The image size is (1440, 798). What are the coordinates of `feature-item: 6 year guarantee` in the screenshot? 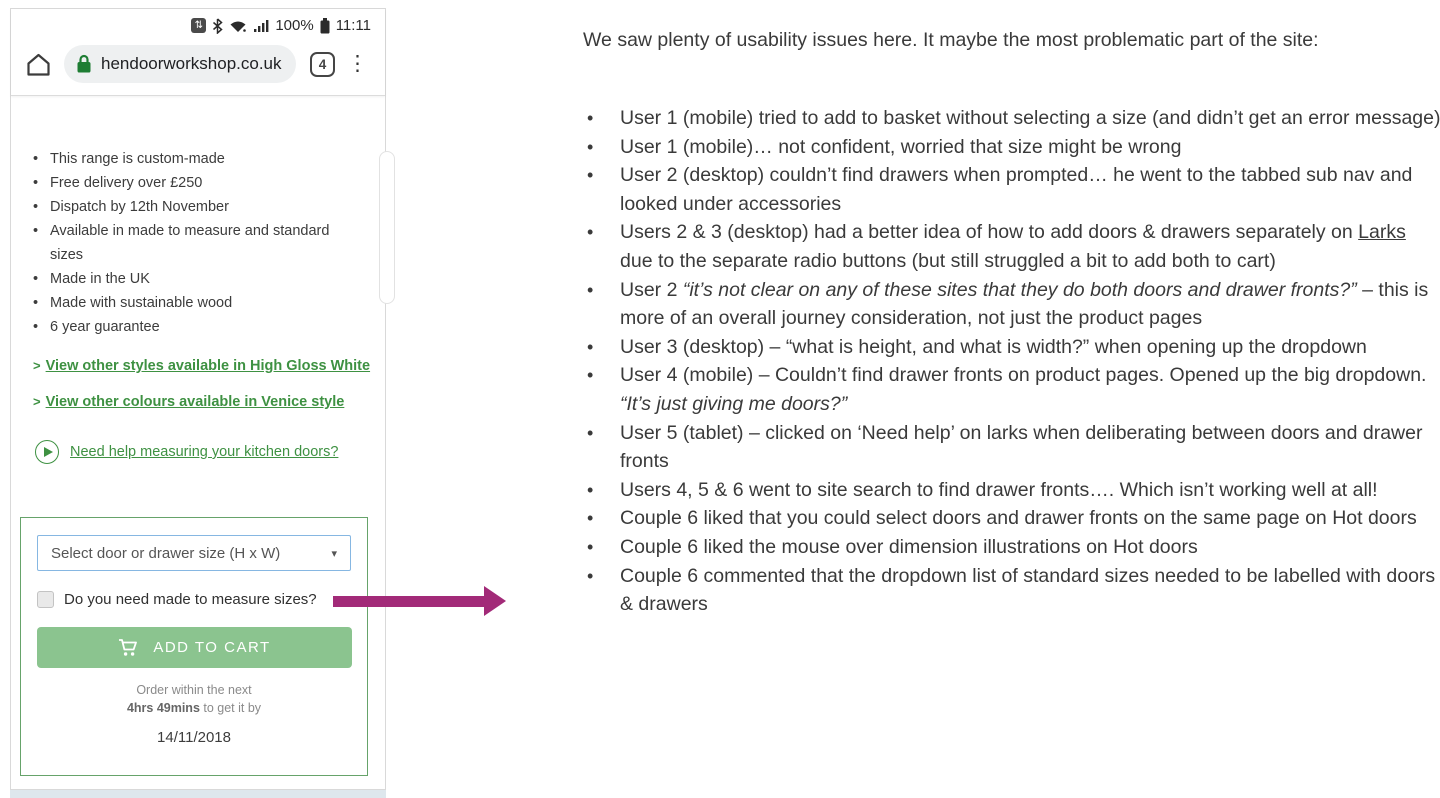 It's located at (184, 327).